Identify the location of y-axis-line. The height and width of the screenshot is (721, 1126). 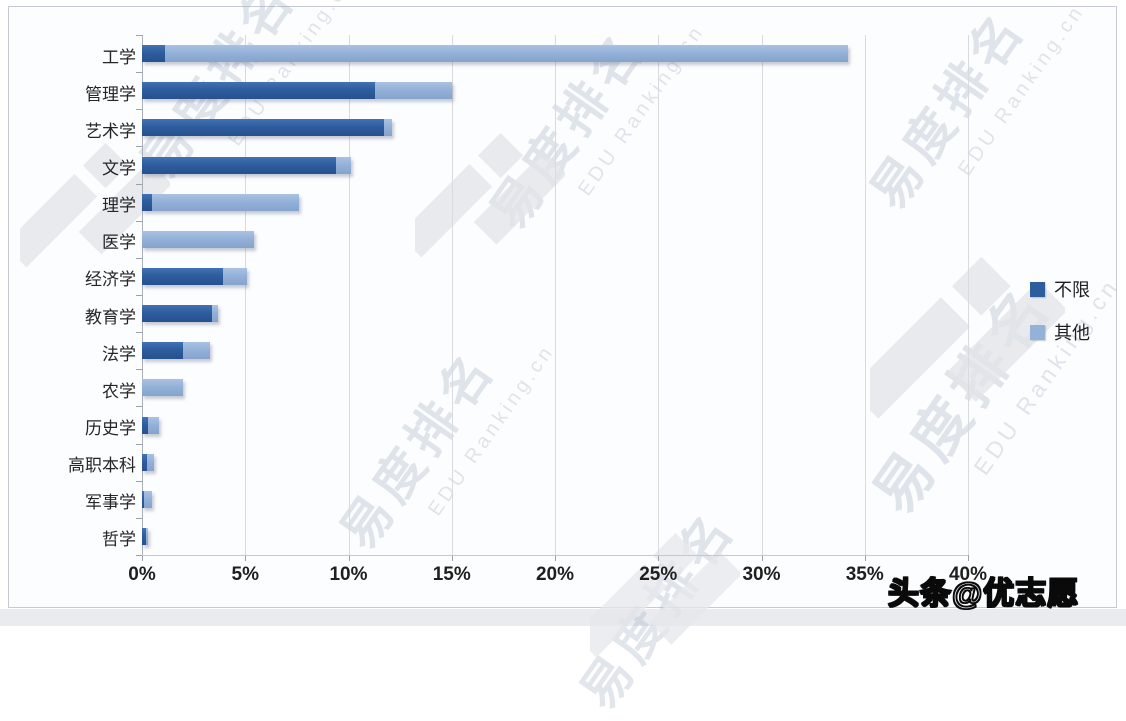
(142, 295).